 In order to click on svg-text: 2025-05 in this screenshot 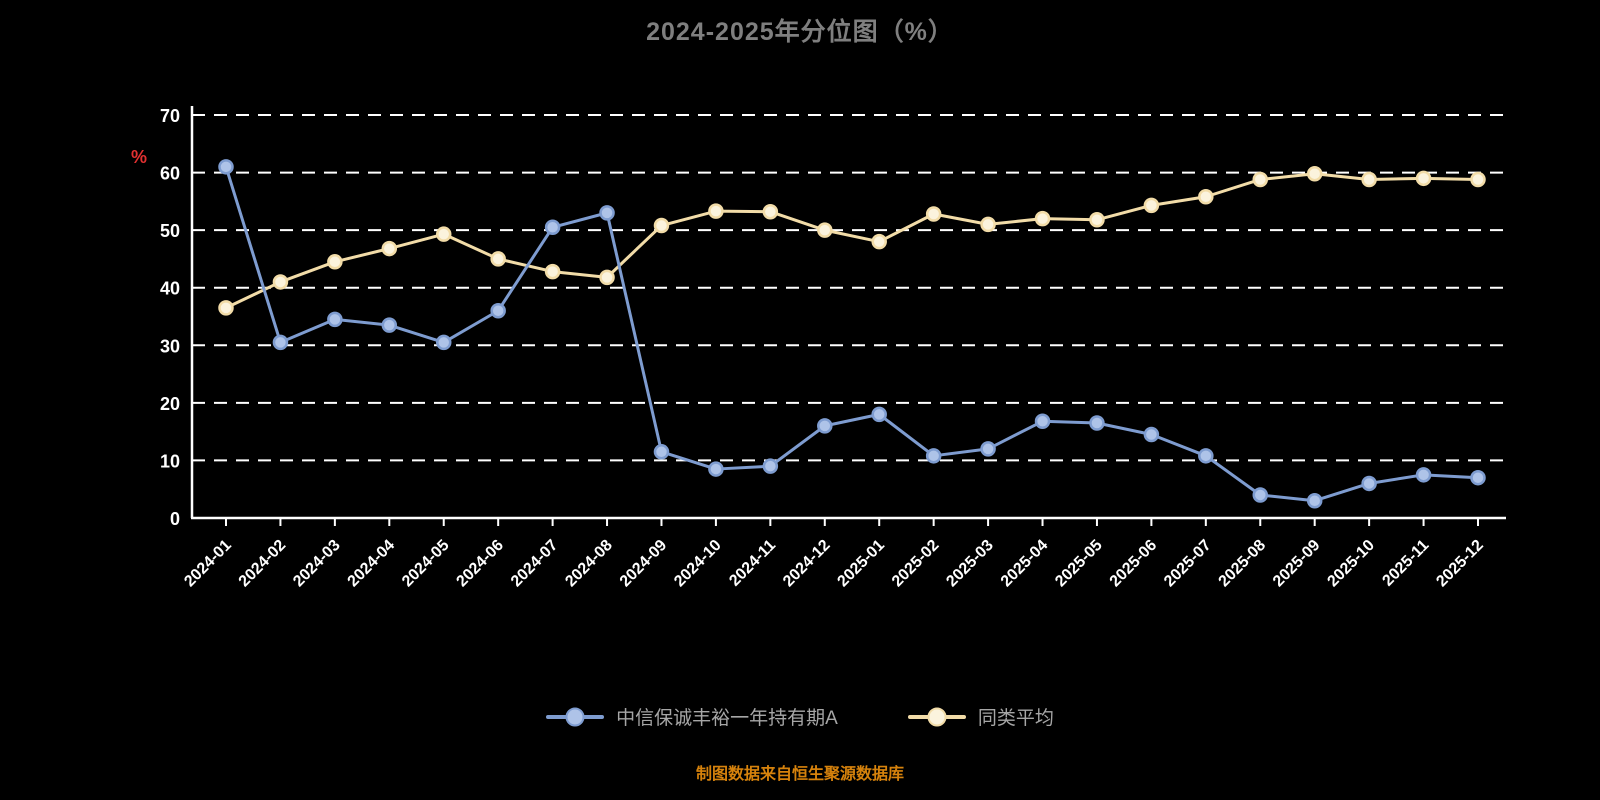, I will do `click(1079, 564)`.